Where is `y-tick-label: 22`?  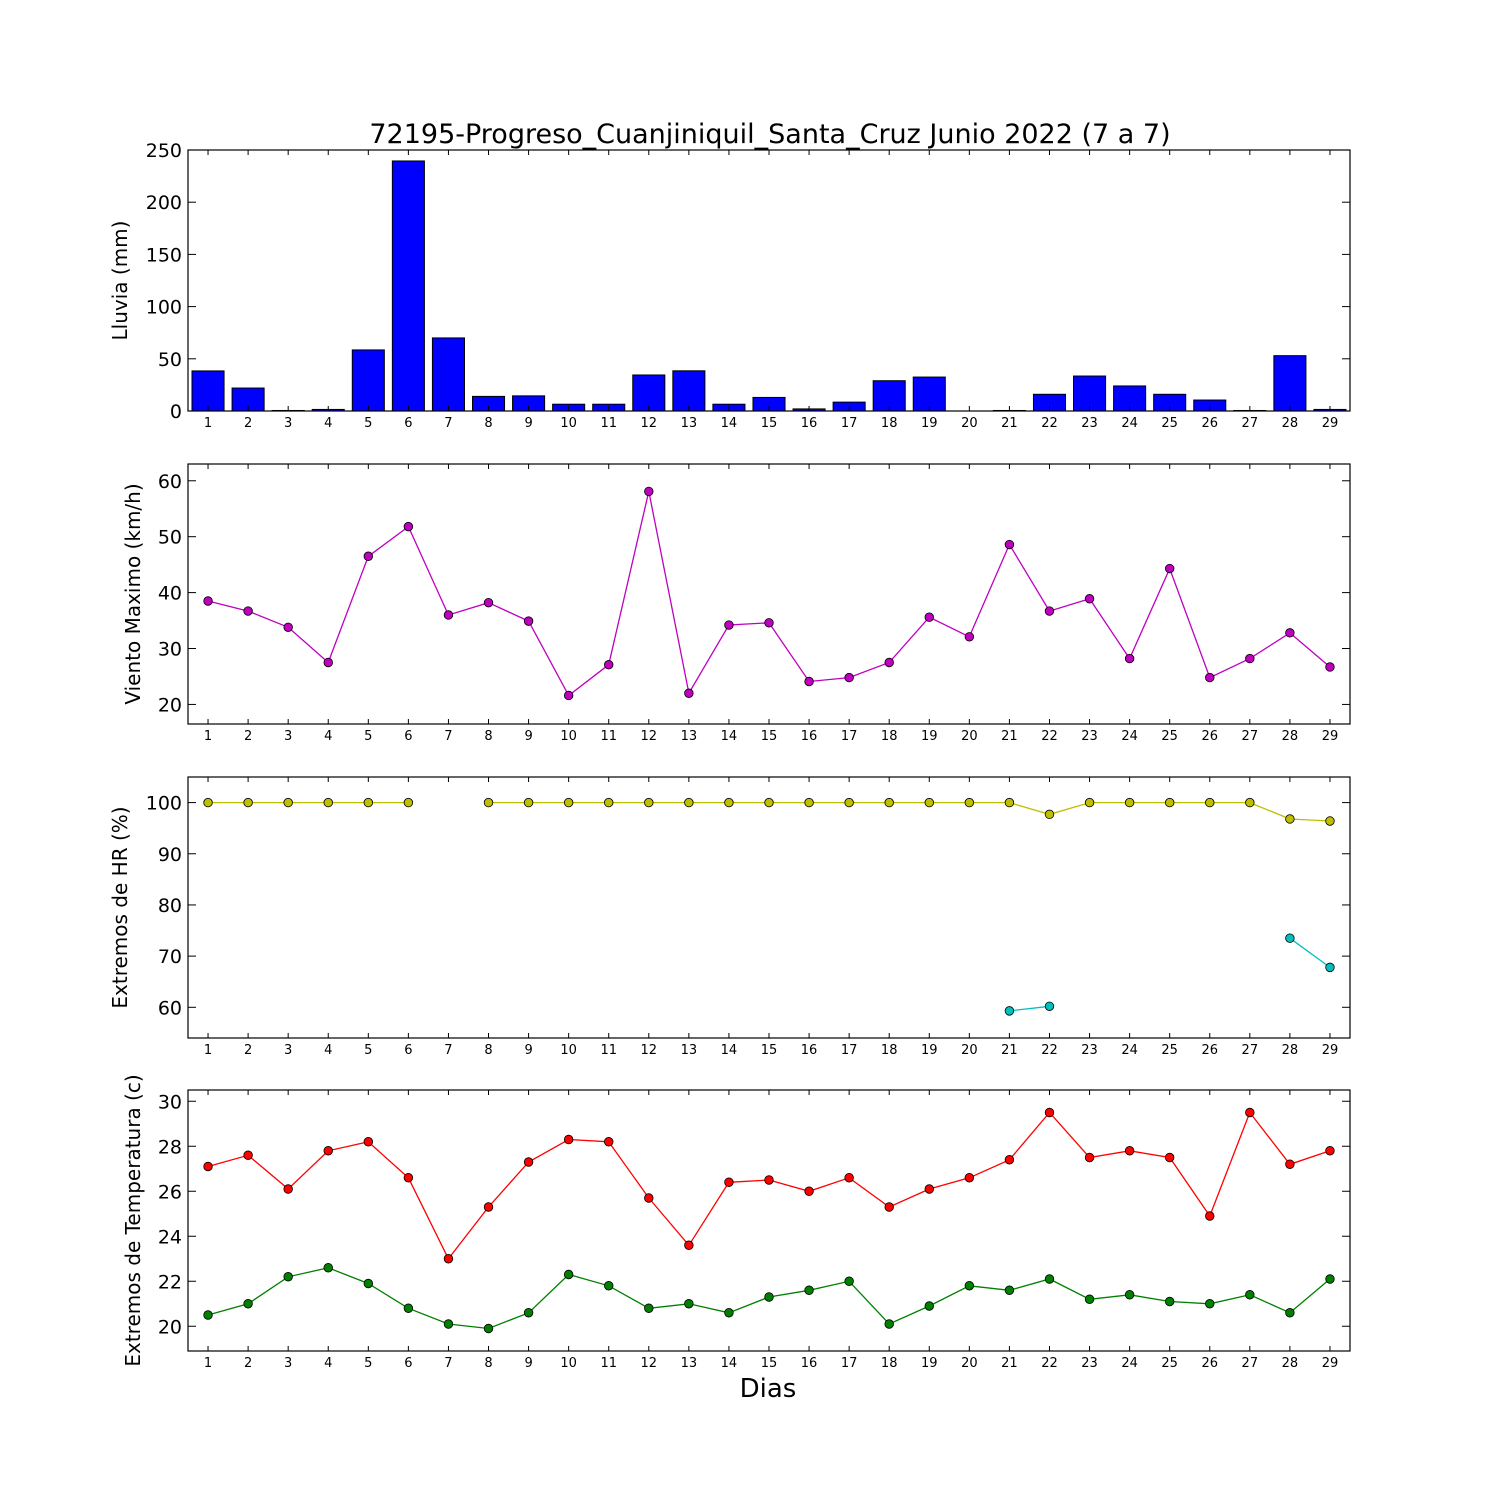
y-tick-label: 22 is located at coordinates (170, 1282).